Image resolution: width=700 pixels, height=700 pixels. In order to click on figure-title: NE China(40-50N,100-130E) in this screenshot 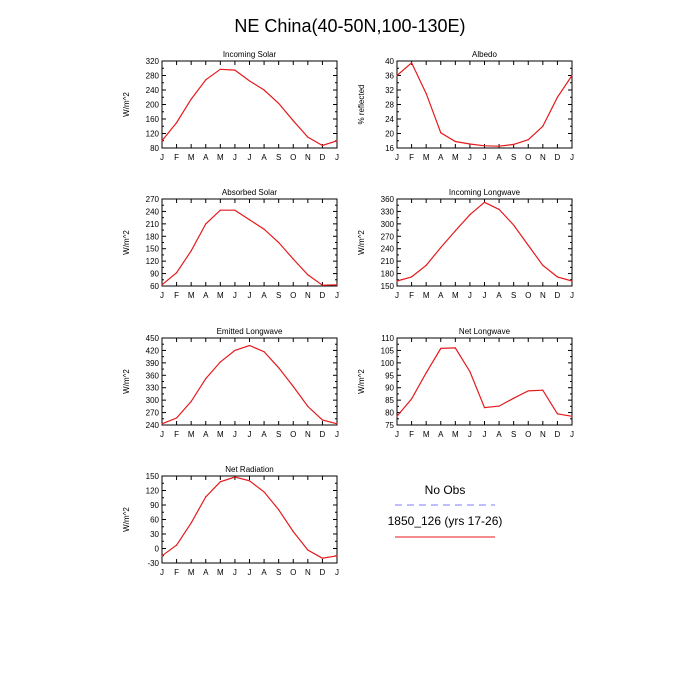, I will do `click(349, 26)`.